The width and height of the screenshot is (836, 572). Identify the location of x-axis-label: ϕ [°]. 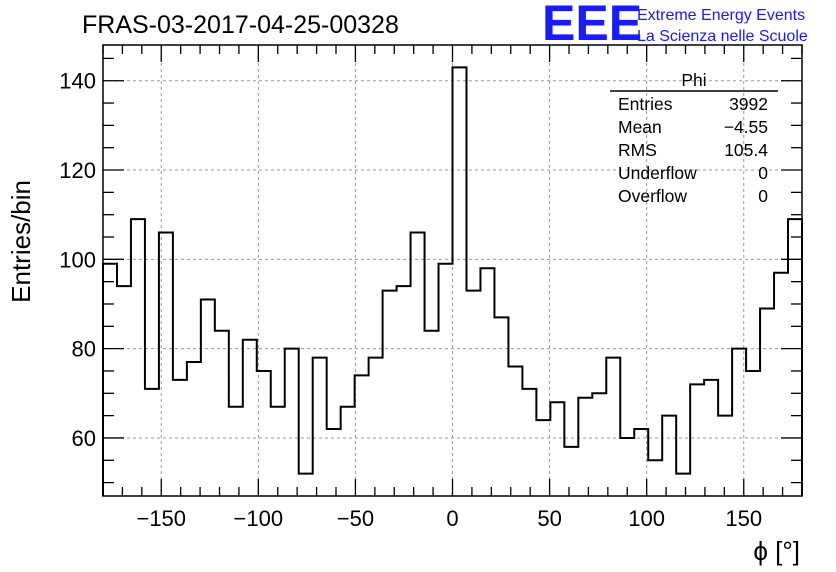
(776, 551).